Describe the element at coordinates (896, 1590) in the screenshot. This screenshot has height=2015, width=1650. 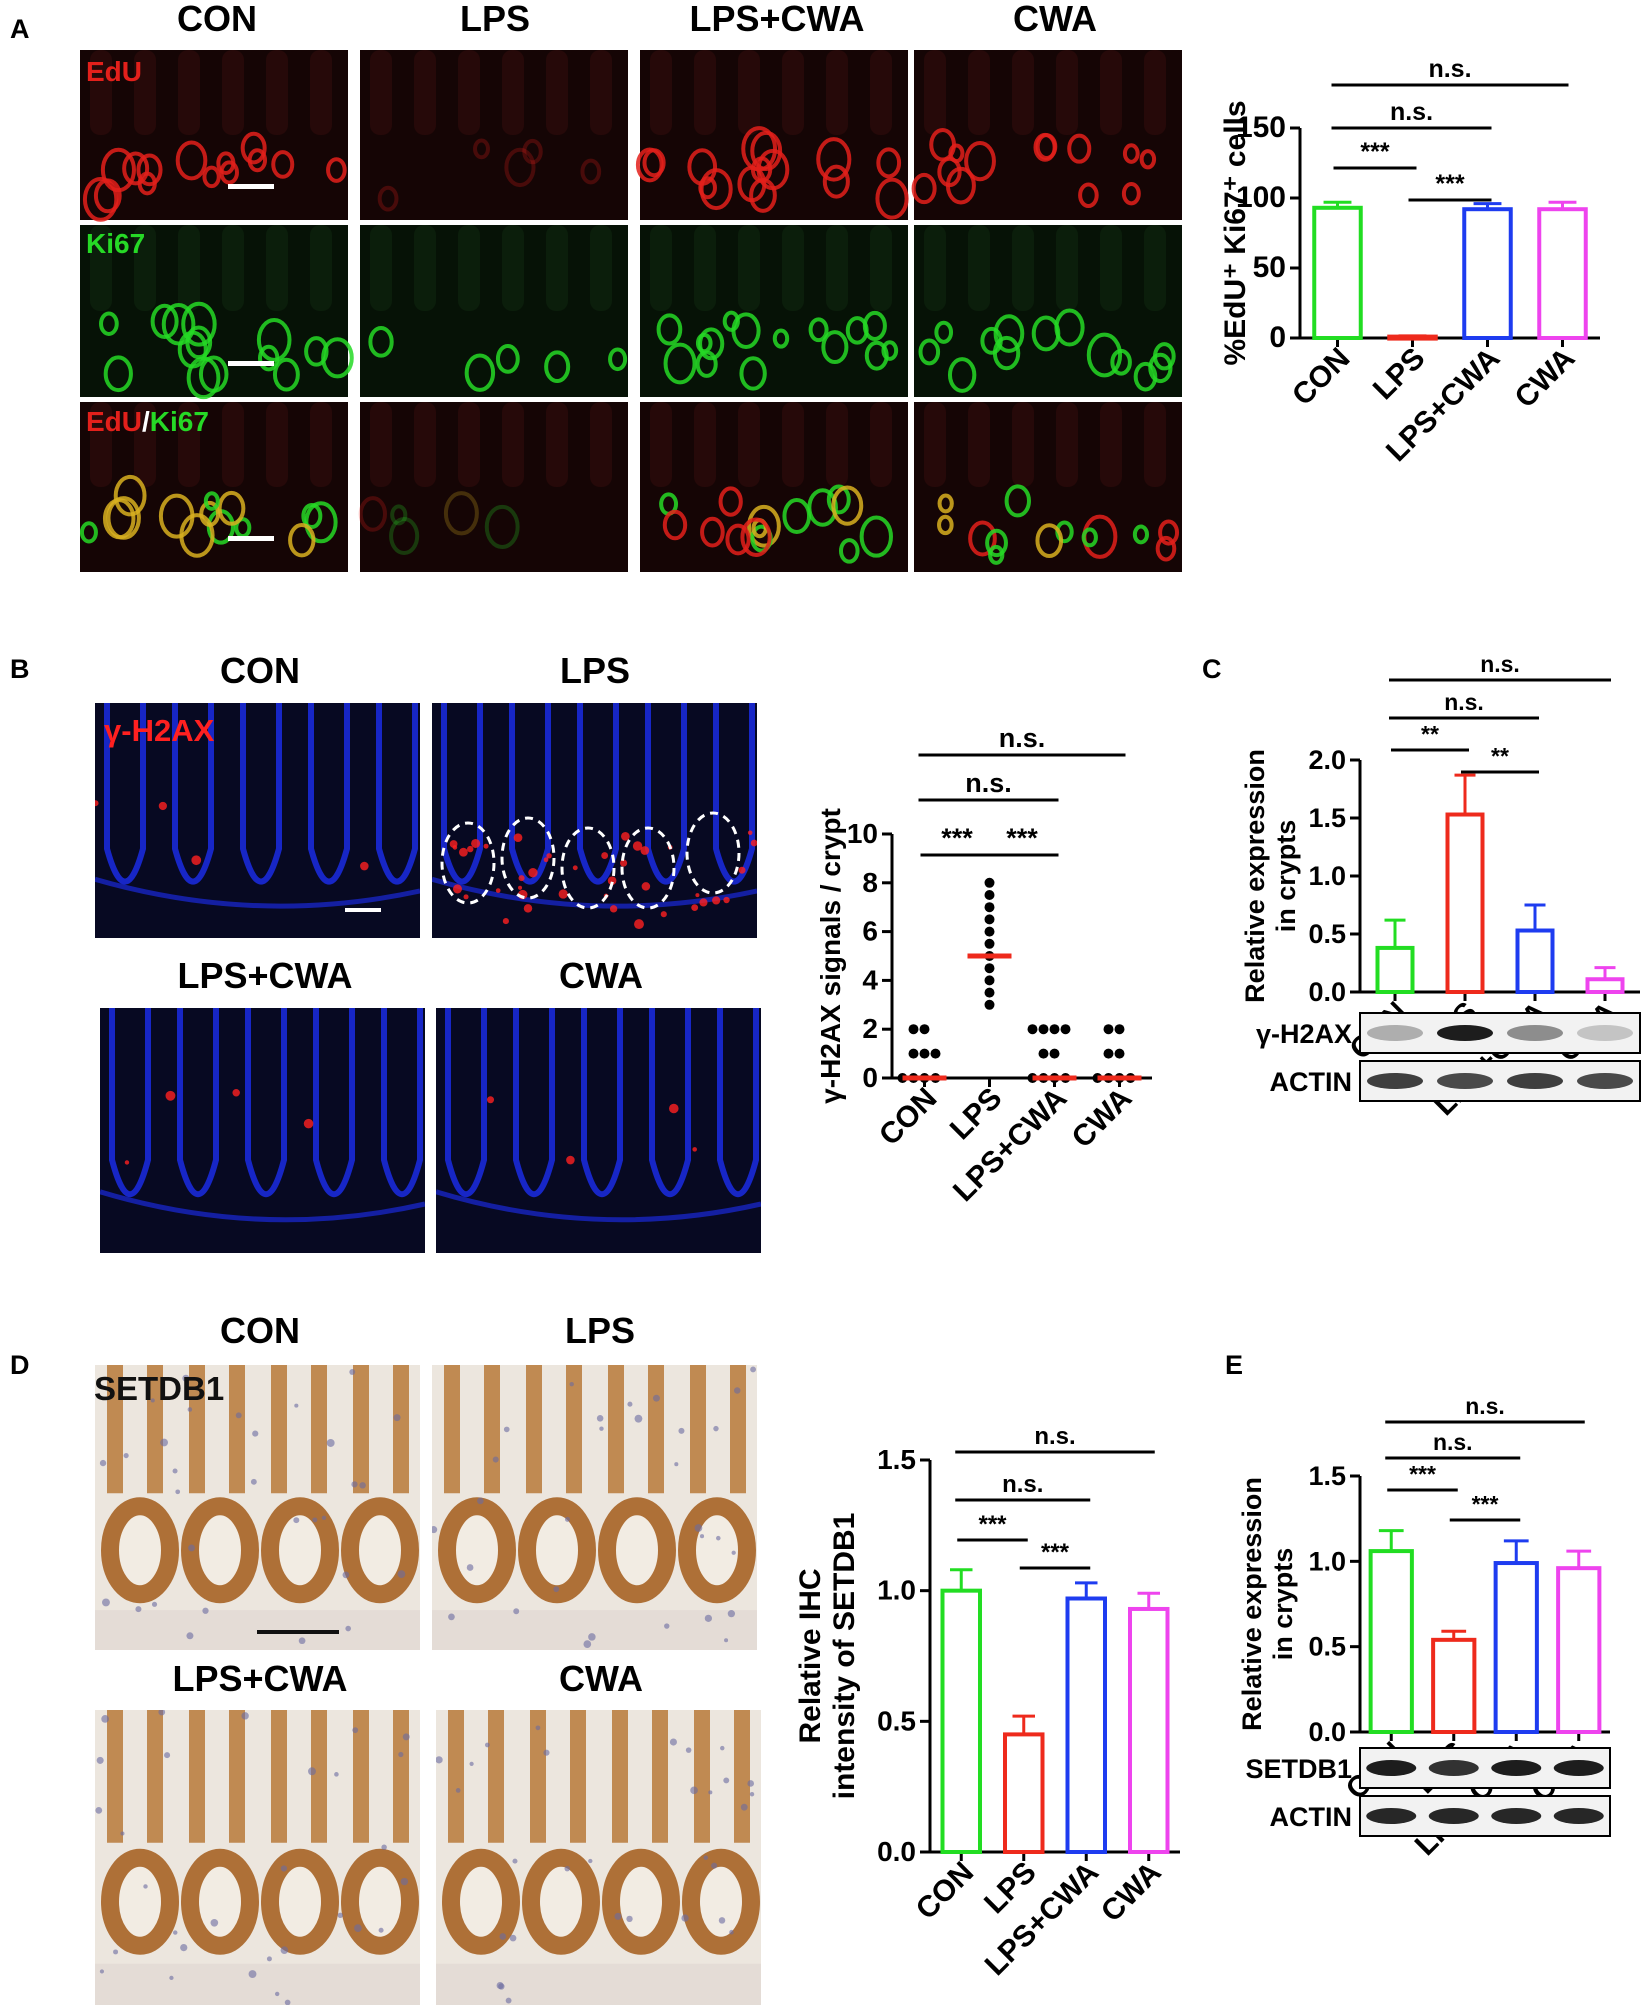
I see `y-tick-label: 1.0` at that location.